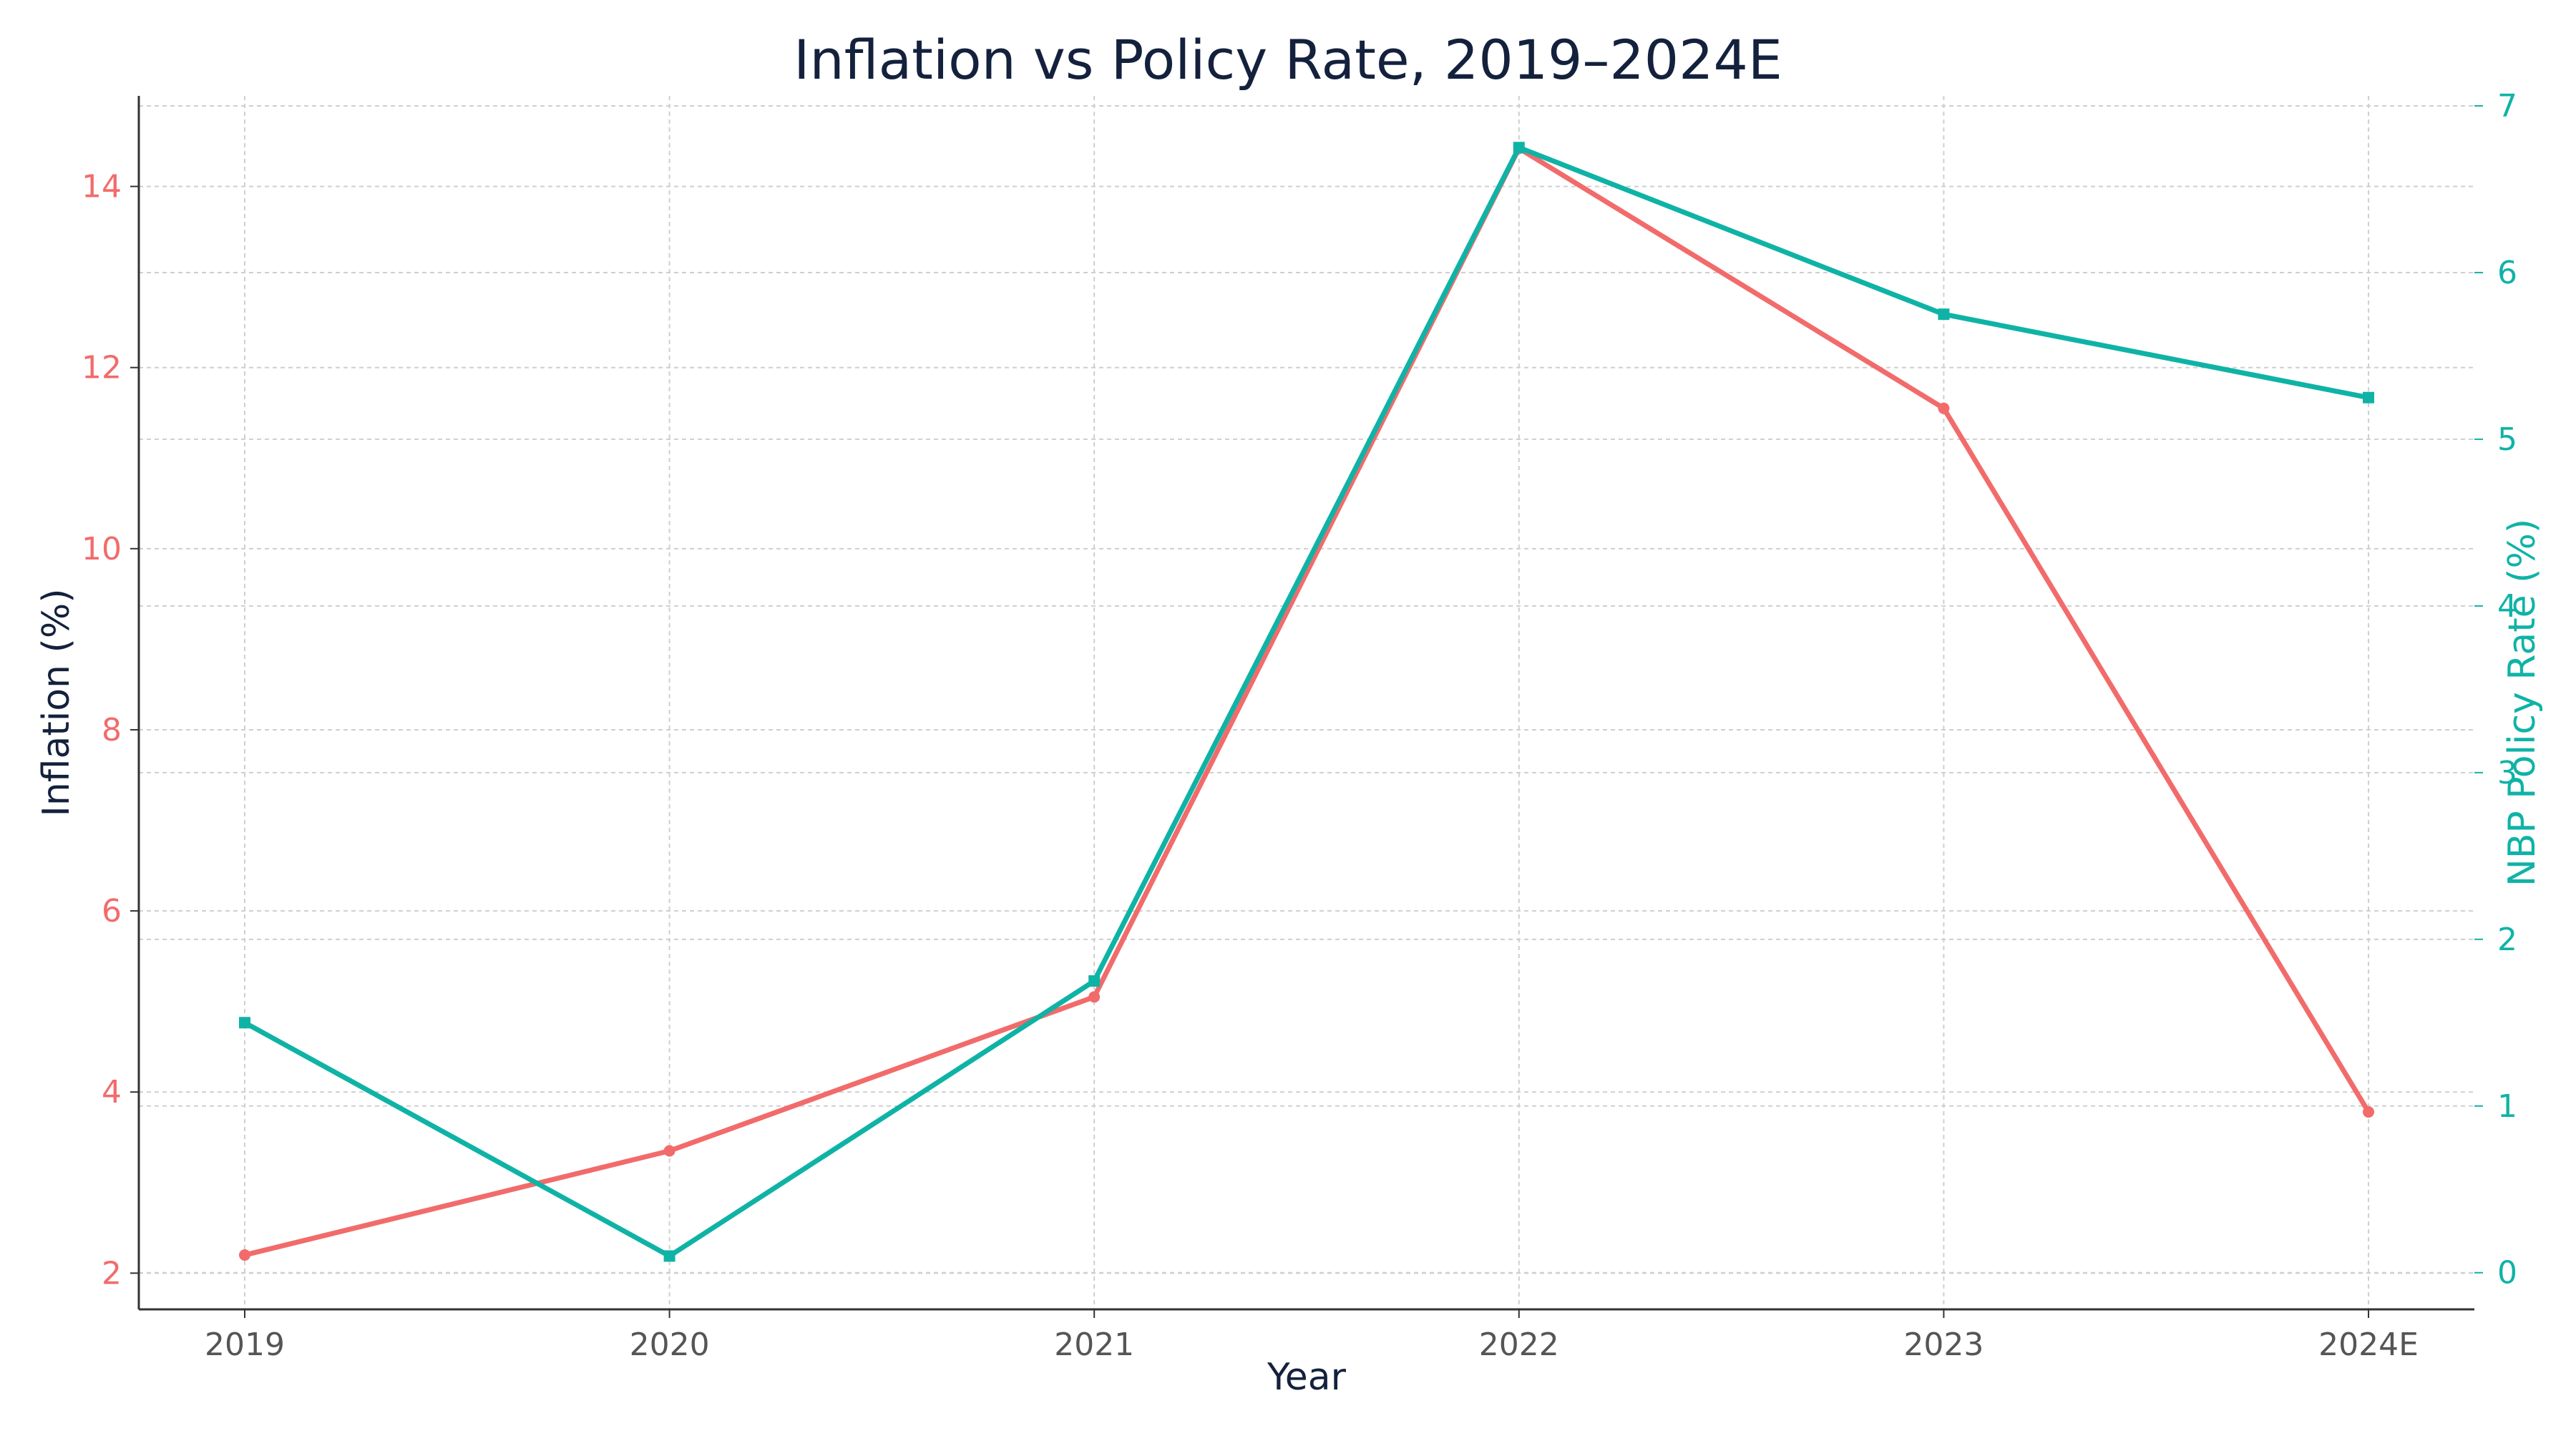 Image resolution: width=2576 pixels, height=1431 pixels. What do you see at coordinates (2507, 773) in the screenshot?
I see `y-right-tick-label: 3` at bounding box center [2507, 773].